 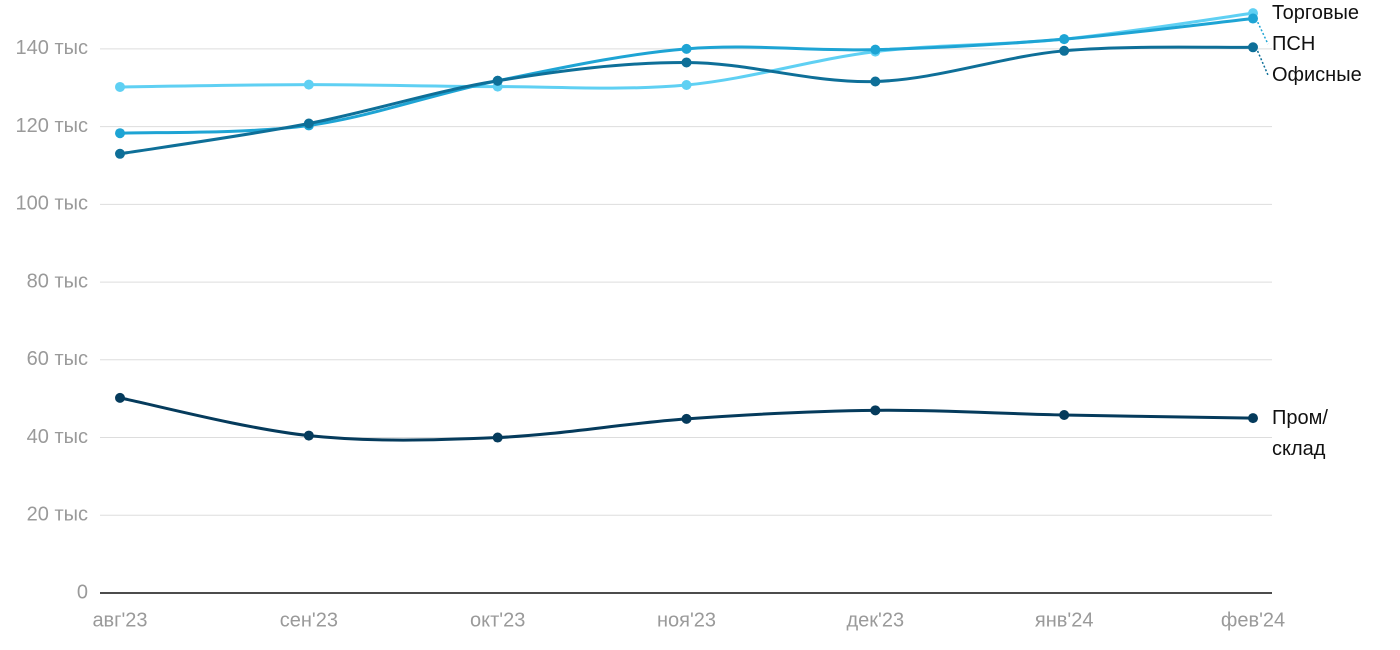 I want to click on y-tick-label: 40 тыс, so click(x=57, y=437).